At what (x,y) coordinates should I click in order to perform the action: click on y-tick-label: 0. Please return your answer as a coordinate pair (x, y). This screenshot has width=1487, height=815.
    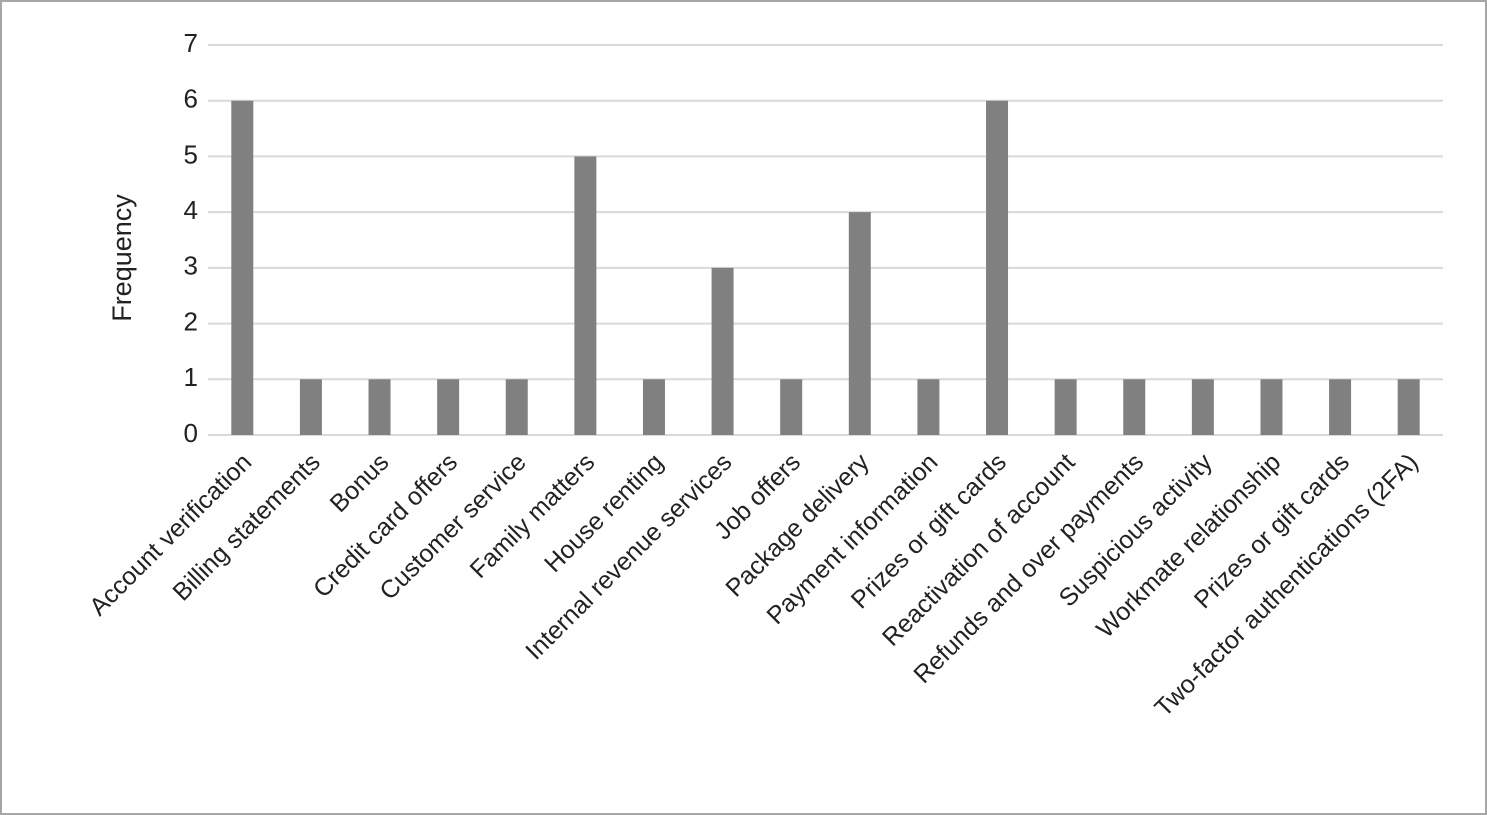
    Looking at the image, I should click on (191, 433).